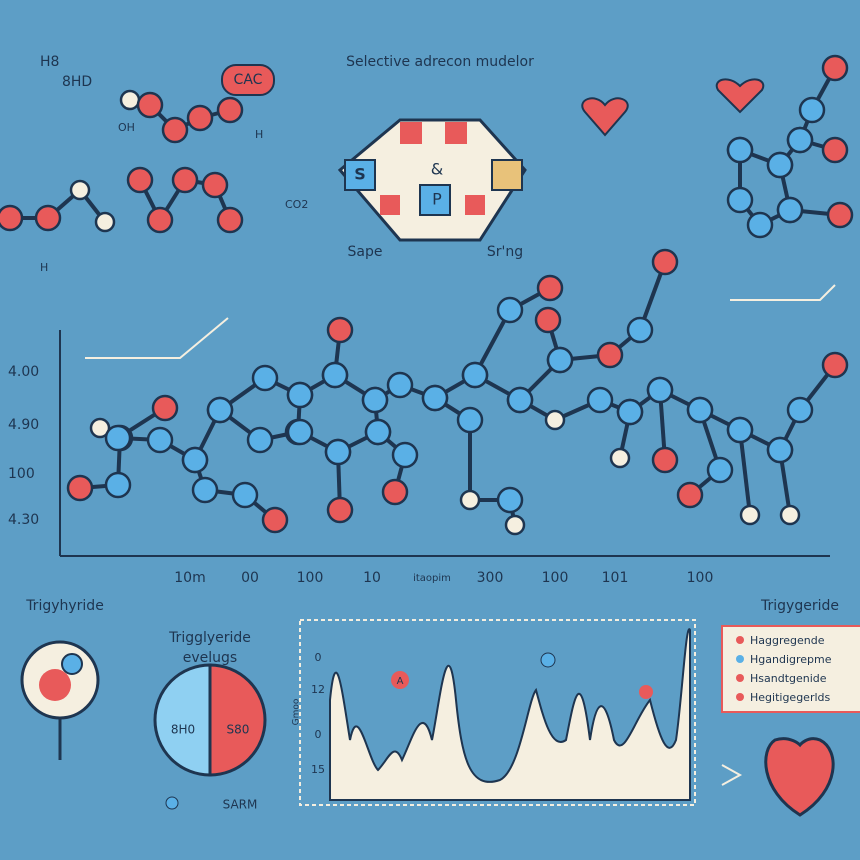 The width and height of the screenshot is (860, 860). I want to click on pie-half, so click(182, 720).